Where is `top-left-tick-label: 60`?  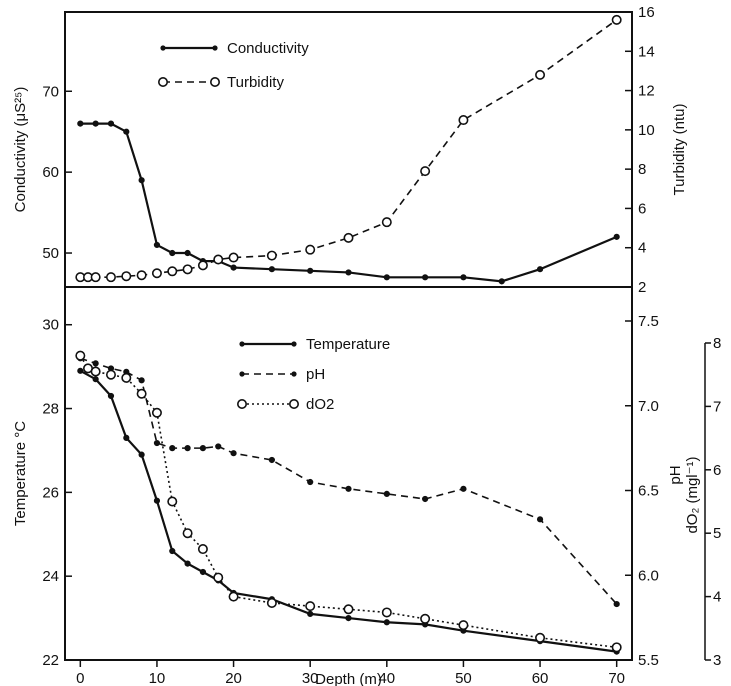 top-left-tick-label: 60 is located at coordinates (50, 172).